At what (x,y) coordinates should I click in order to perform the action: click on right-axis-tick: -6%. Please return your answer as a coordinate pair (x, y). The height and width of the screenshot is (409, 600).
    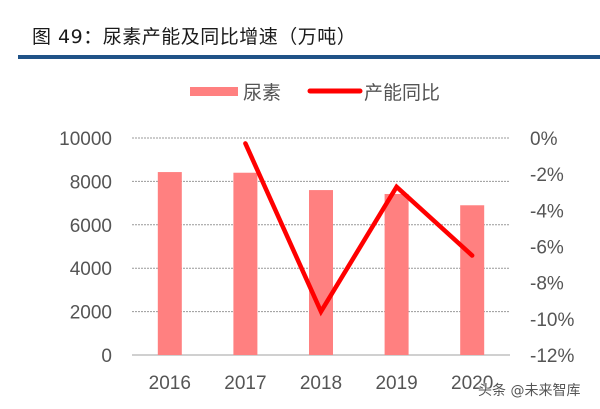
    Looking at the image, I should click on (547, 248).